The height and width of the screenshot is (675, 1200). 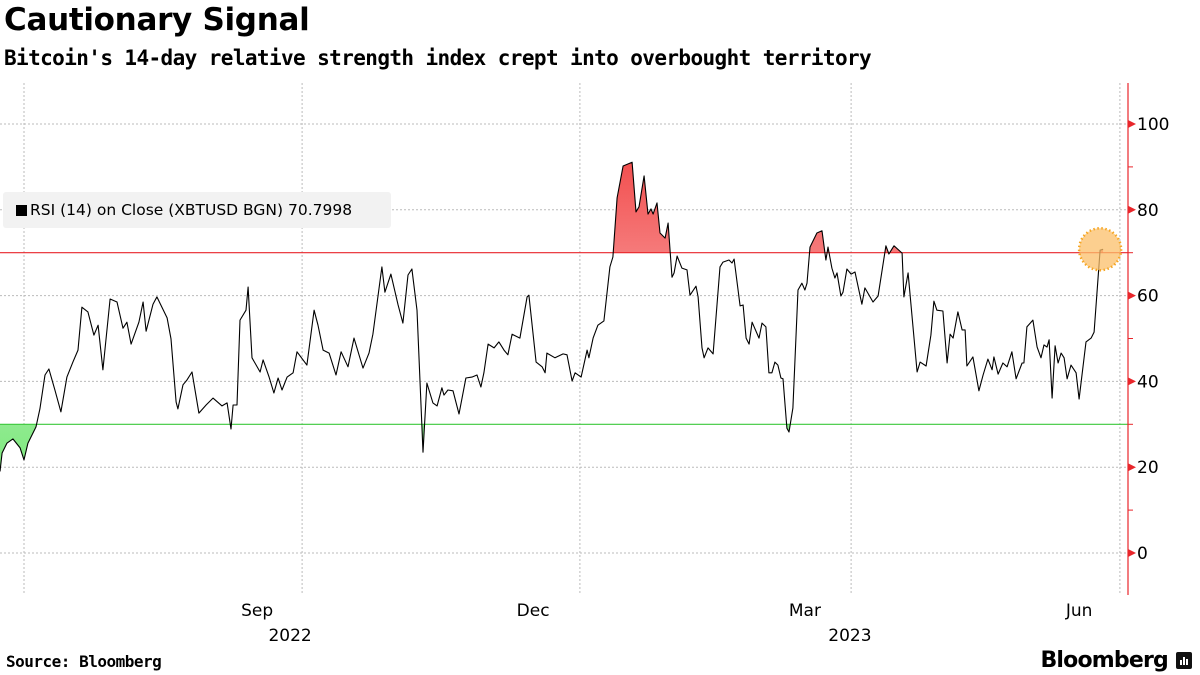 What do you see at coordinates (1148, 211) in the screenshot?
I see `y-tick-label: 80` at bounding box center [1148, 211].